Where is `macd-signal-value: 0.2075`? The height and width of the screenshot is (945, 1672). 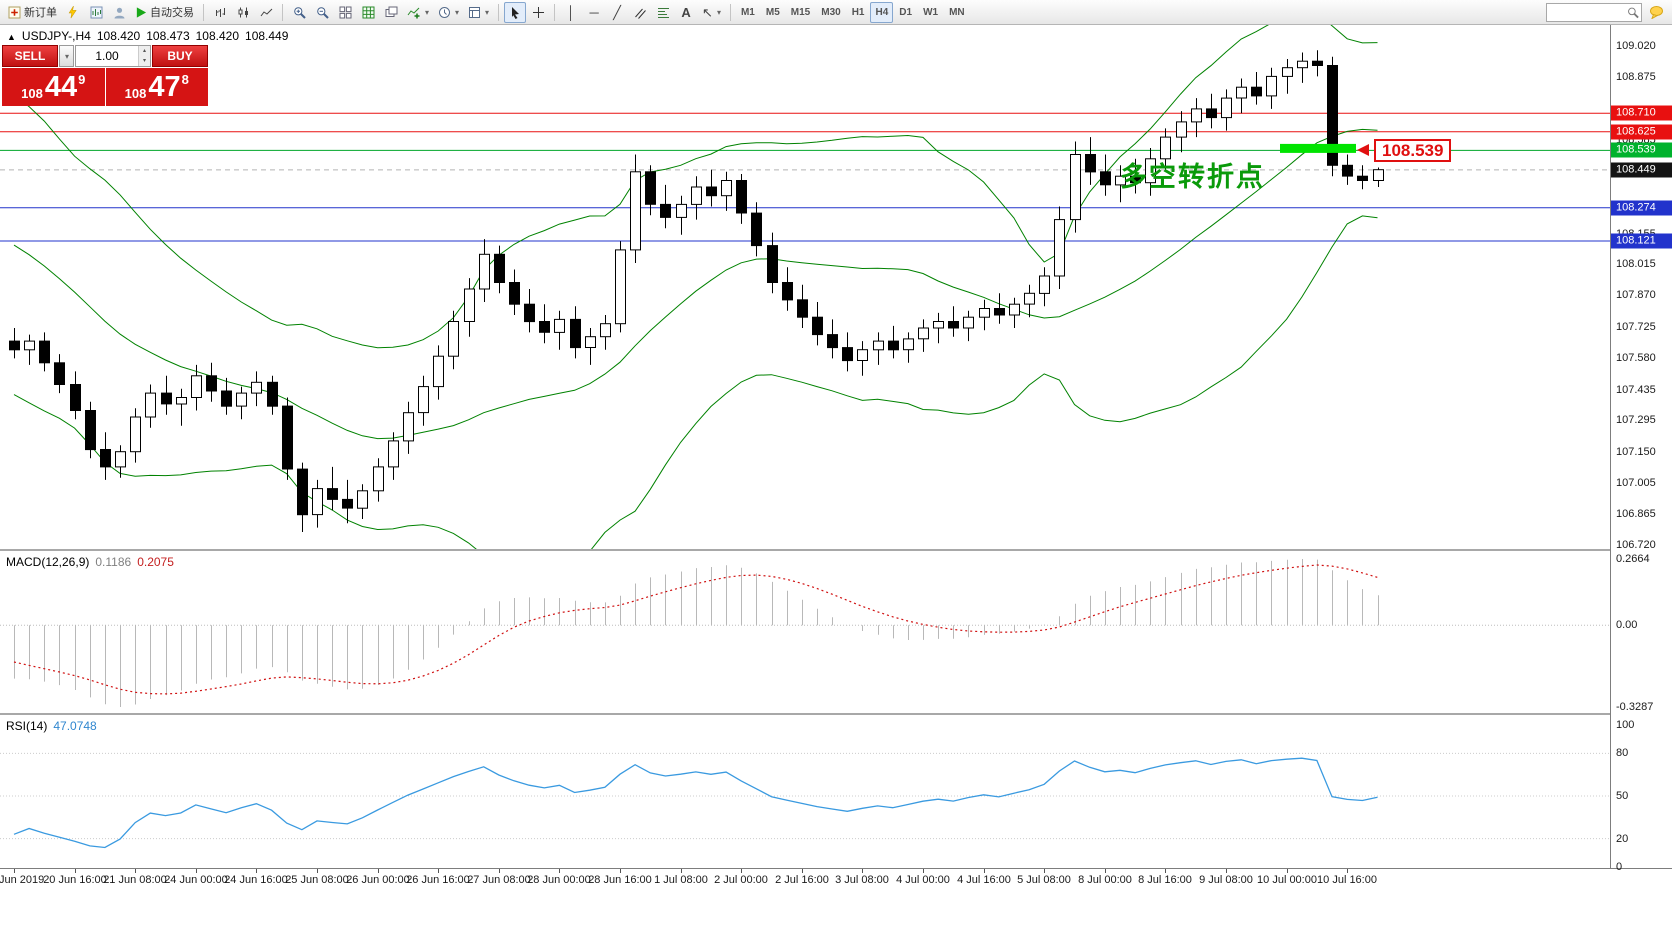 macd-signal-value: 0.2075 is located at coordinates (155, 562).